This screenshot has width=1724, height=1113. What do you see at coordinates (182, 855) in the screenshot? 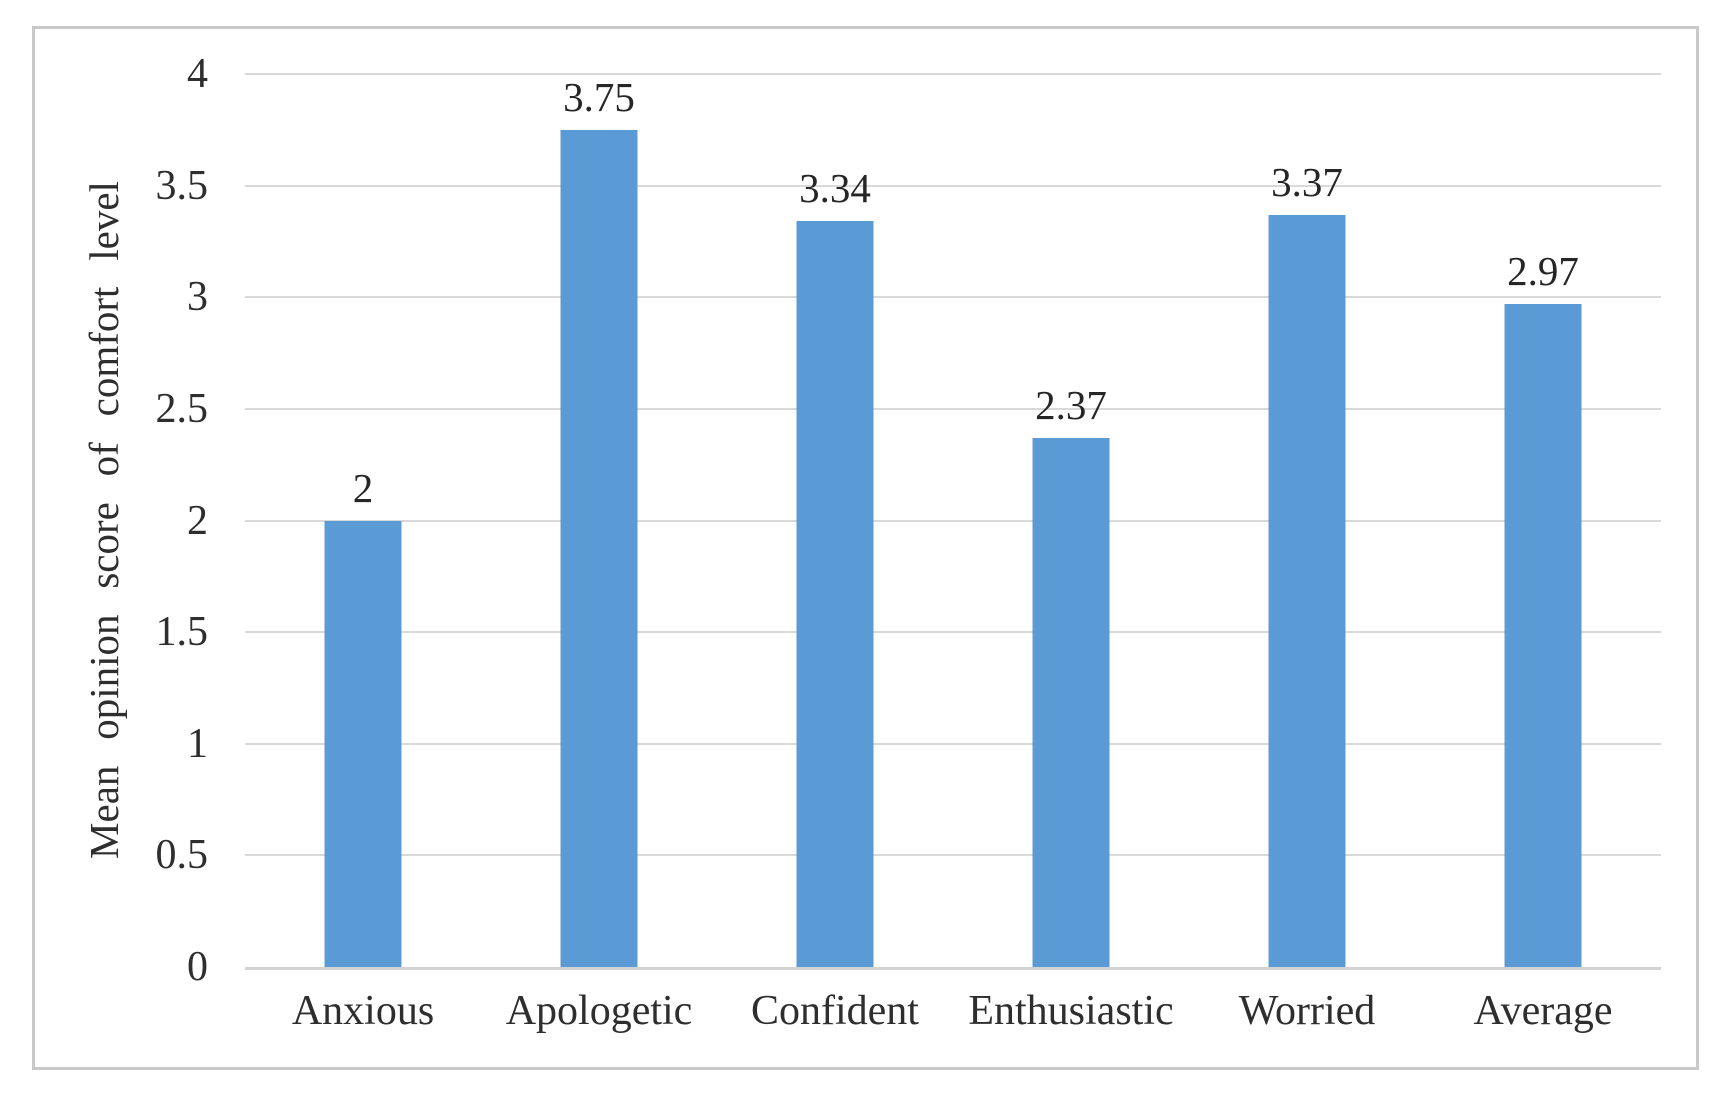
I see `y-tick-label: 0.5` at bounding box center [182, 855].